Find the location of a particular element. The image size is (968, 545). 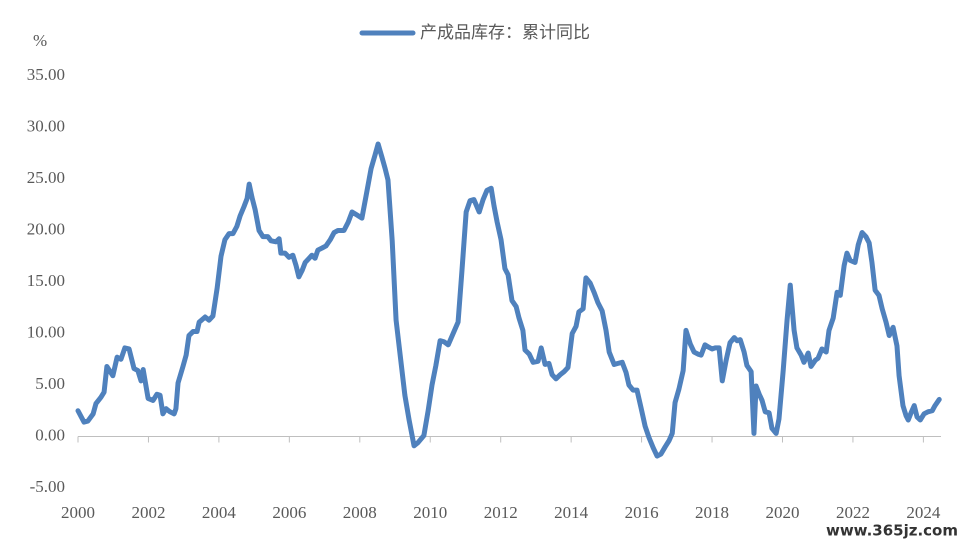

x-tick-label: 2004 is located at coordinates (219, 512).